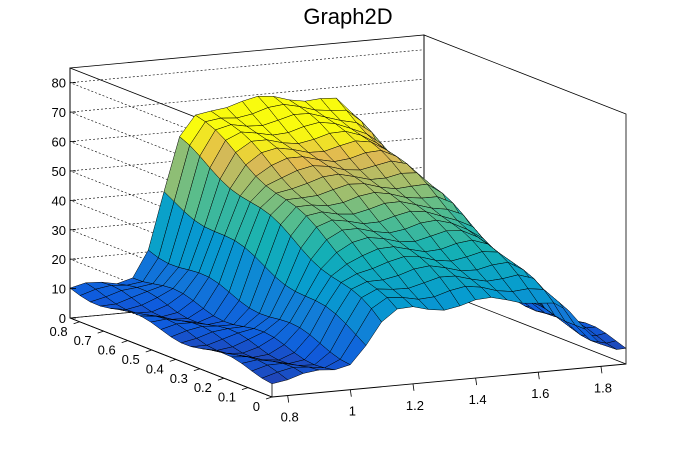 This screenshot has height=472, width=696. Describe the element at coordinates (478, 399) in the screenshot. I see `x-tick-label: 1.4` at that location.